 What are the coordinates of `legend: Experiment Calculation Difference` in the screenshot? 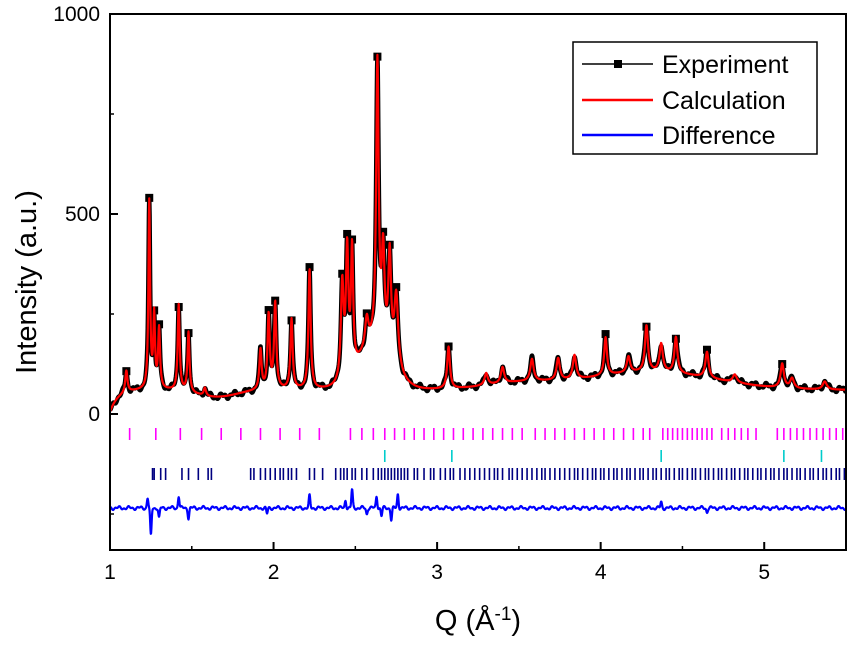 It's located at (695, 98).